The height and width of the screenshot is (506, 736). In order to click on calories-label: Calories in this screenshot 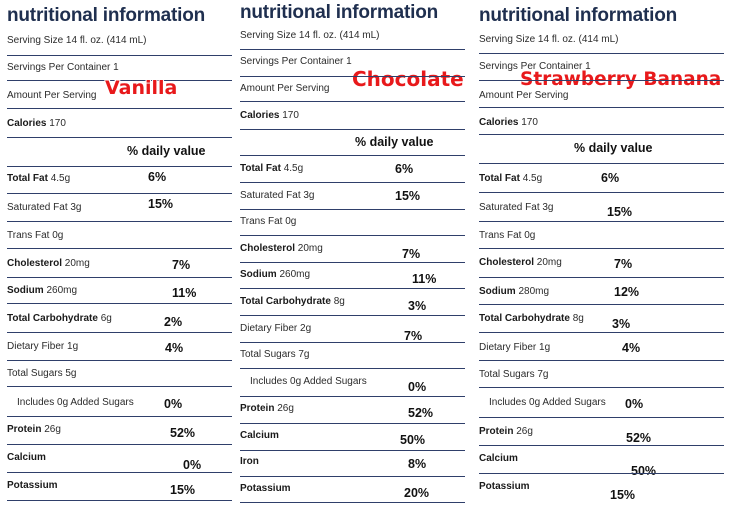, I will do `click(499, 122)`.